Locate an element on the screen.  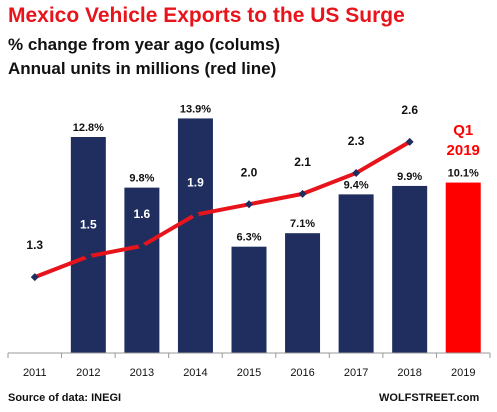
x-tick-2012: 2012 is located at coordinates (88, 373).